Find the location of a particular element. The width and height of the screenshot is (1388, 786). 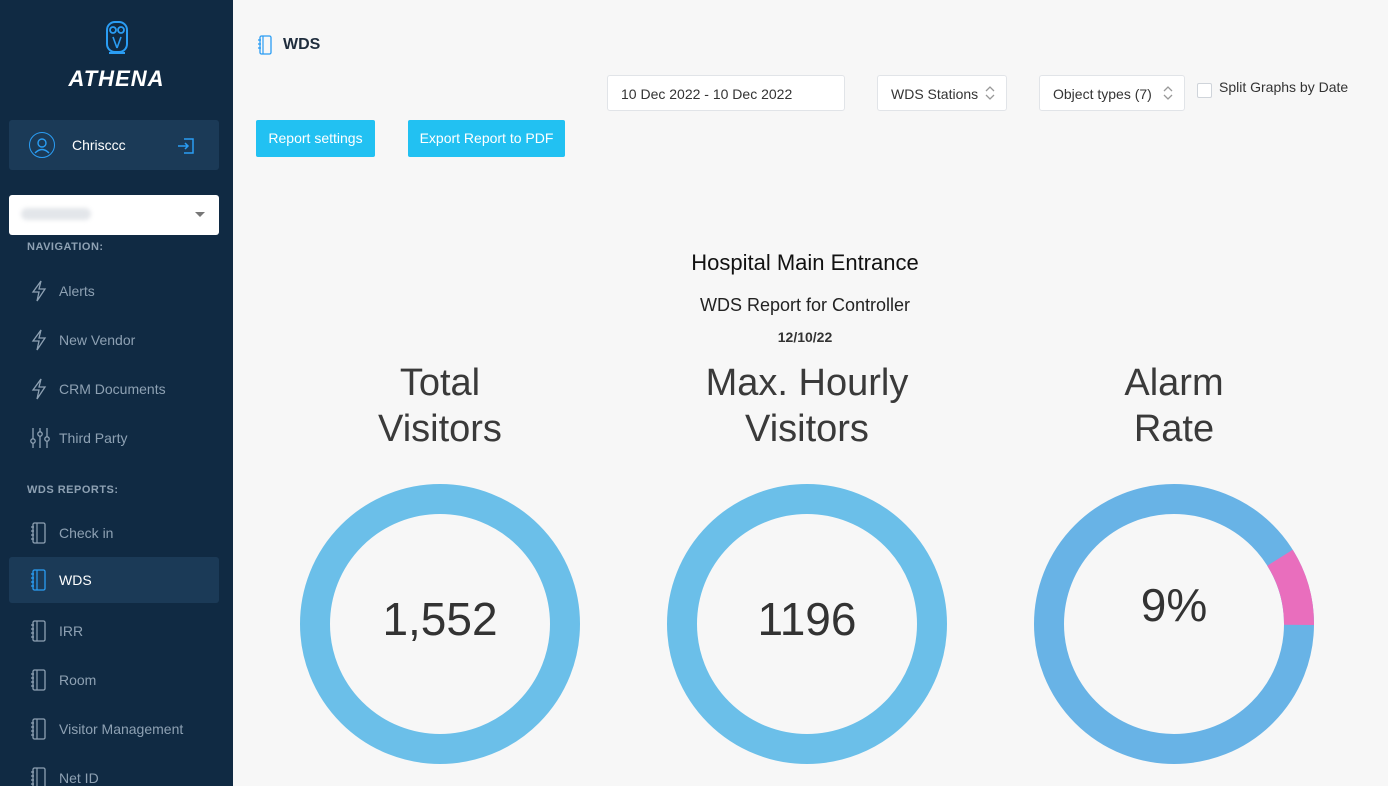

owl-logo-icon is located at coordinates (116, 37).